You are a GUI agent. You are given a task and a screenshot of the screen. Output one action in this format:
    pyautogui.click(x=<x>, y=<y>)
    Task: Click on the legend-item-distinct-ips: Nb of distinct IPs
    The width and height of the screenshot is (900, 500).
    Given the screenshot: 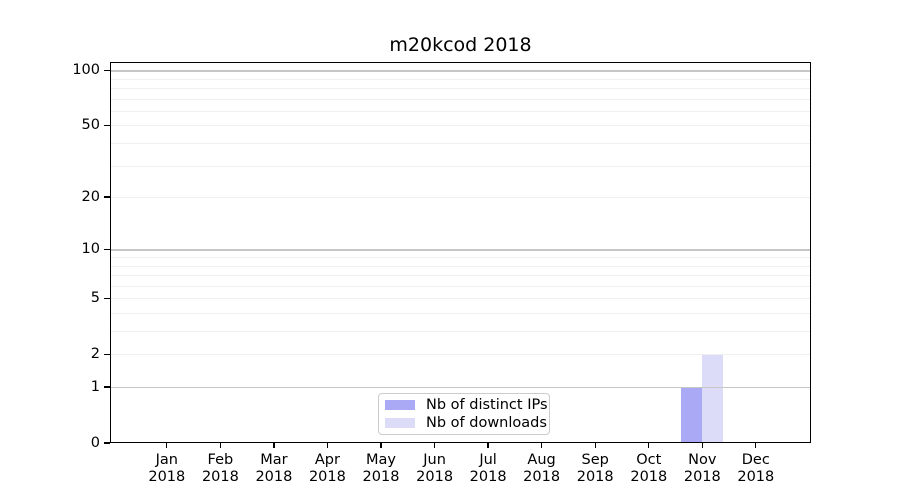 What is the action you would take?
    pyautogui.click(x=464, y=405)
    